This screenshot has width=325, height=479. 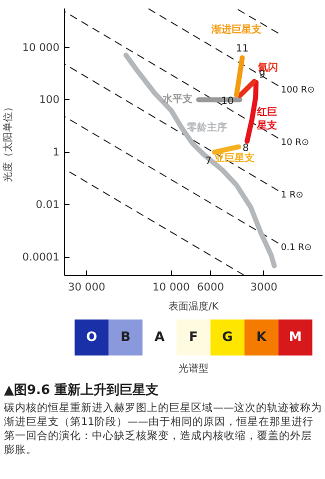 What do you see at coordinates (159, 337) in the screenshot?
I see `category-label: A` at bounding box center [159, 337].